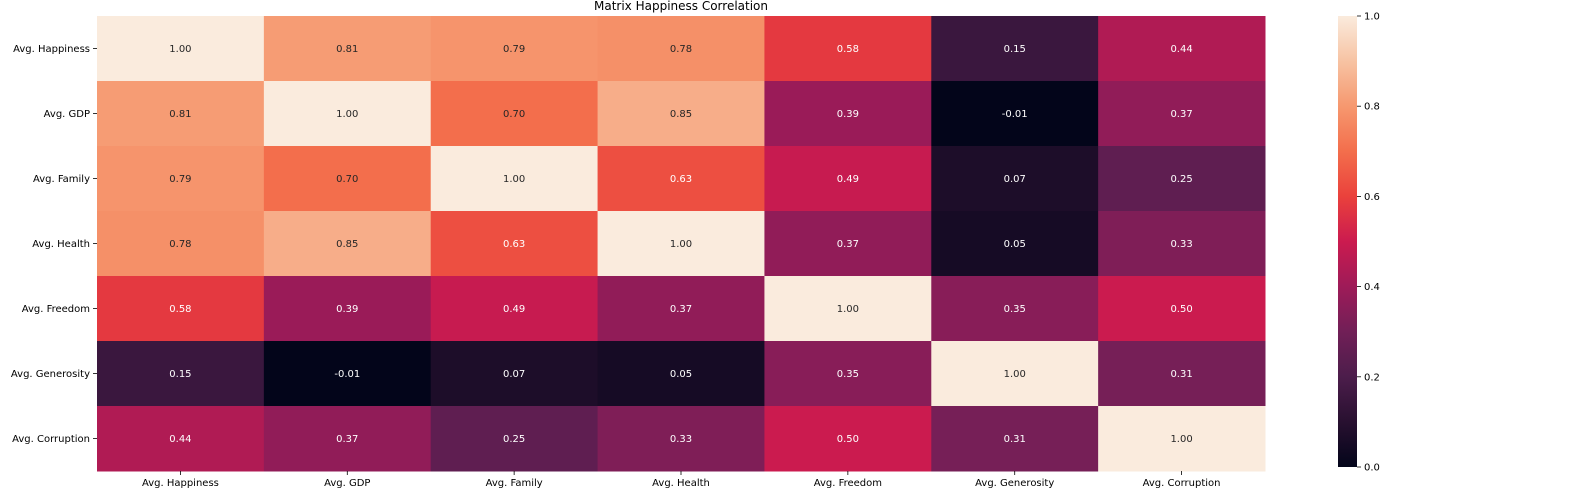 This screenshot has width=1584, height=504. Describe the element at coordinates (347, 374) in the screenshot. I see `cell-value-label: -0.01` at that location.